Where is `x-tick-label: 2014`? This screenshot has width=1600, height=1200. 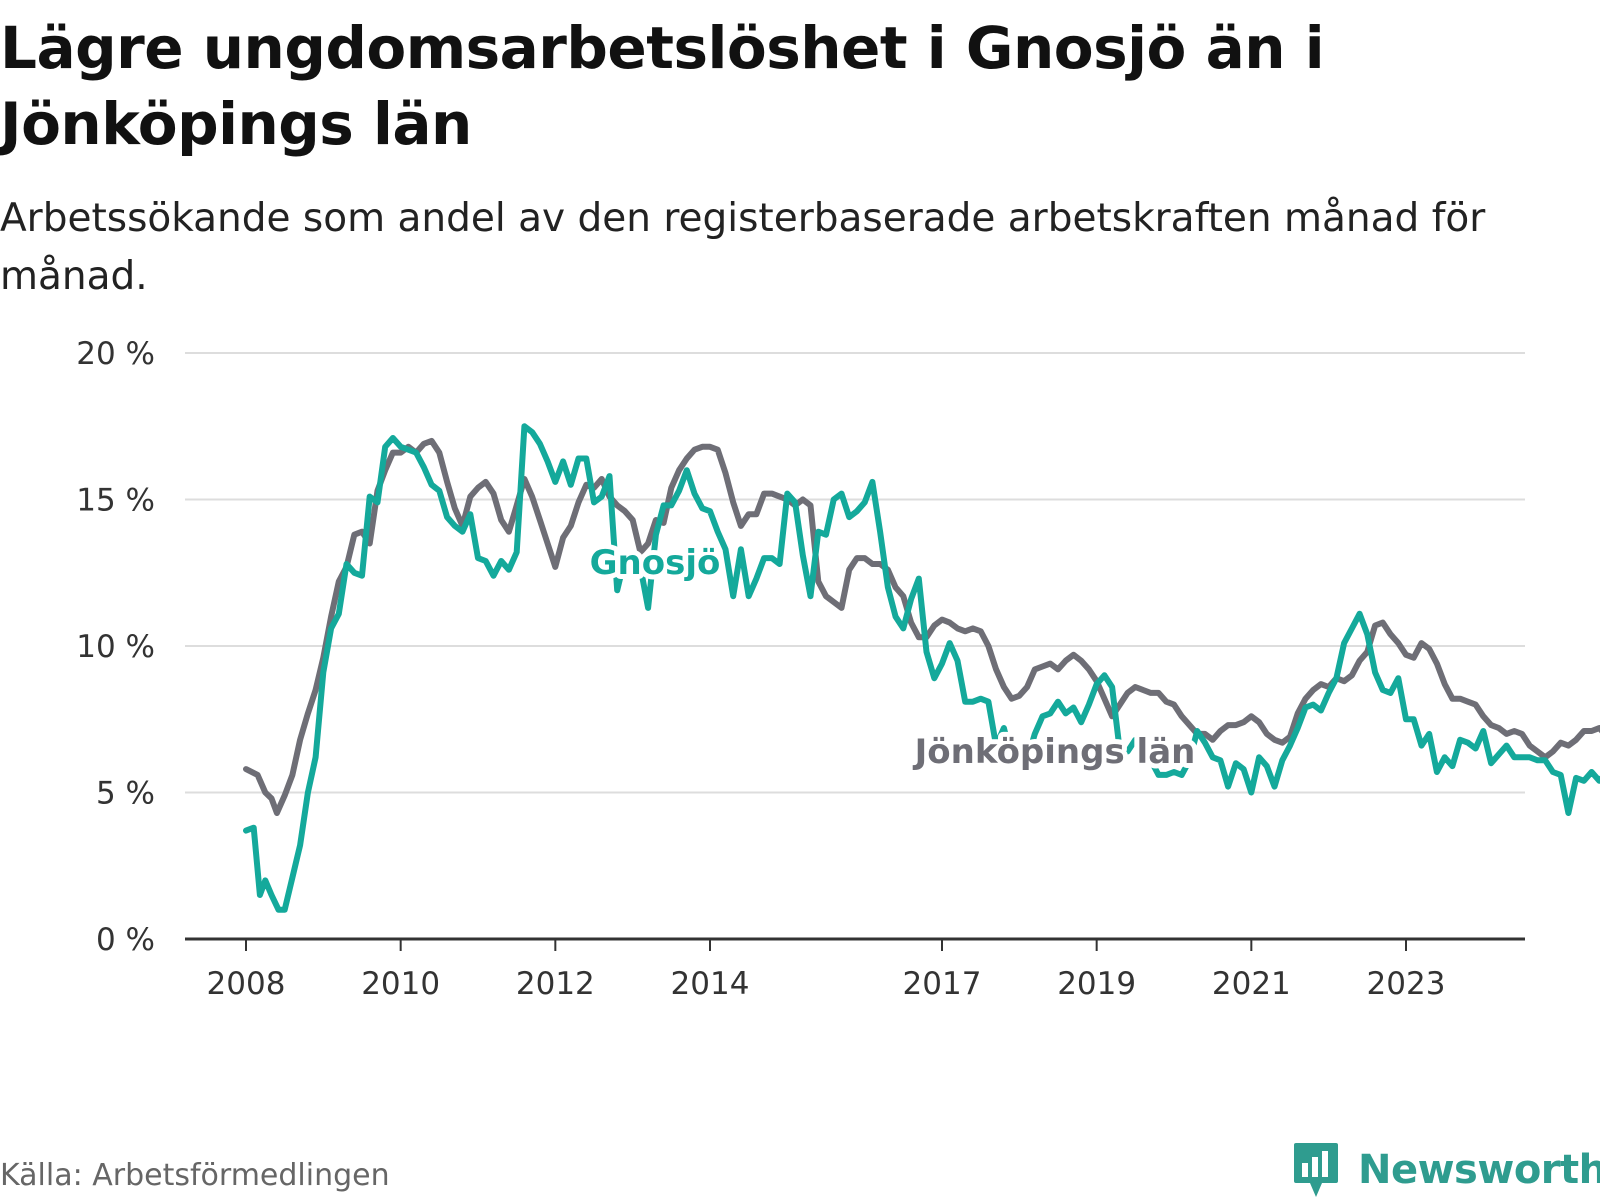 x-tick-label: 2014 is located at coordinates (710, 984).